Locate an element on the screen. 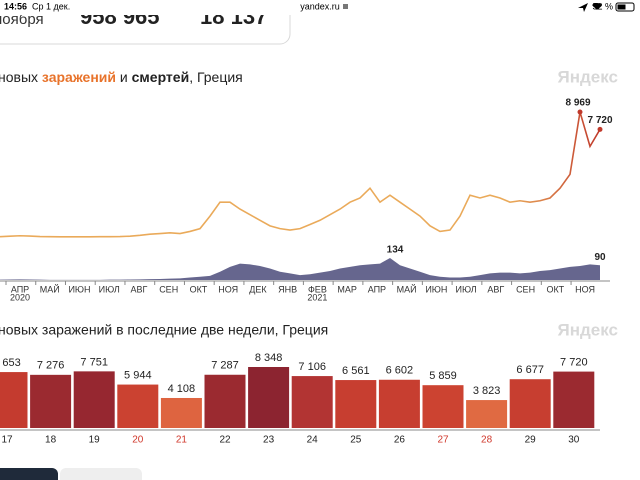 This screenshot has width=640, height=480. title-cases: заражений is located at coordinates (79, 77).